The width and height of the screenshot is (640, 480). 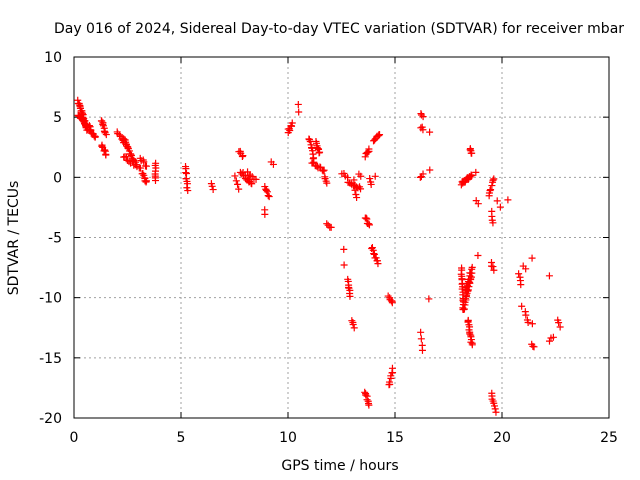 What do you see at coordinates (50, 299) in the screenshot?
I see `y-tick-label: -10` at bounding box center [50, 299].